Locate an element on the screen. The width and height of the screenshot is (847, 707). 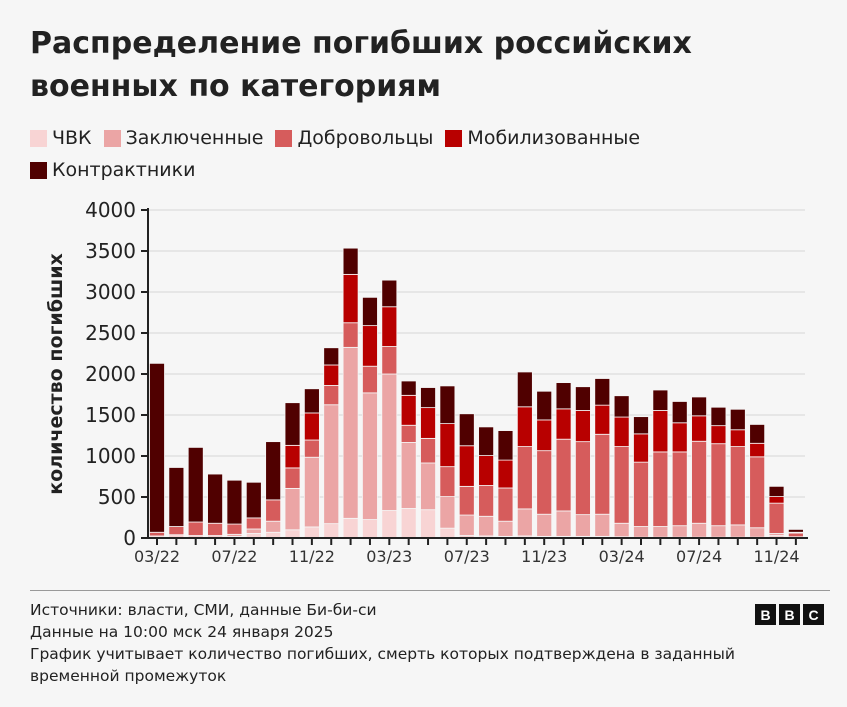
legend-item: Контрактники is located at coordinates (112, 170).